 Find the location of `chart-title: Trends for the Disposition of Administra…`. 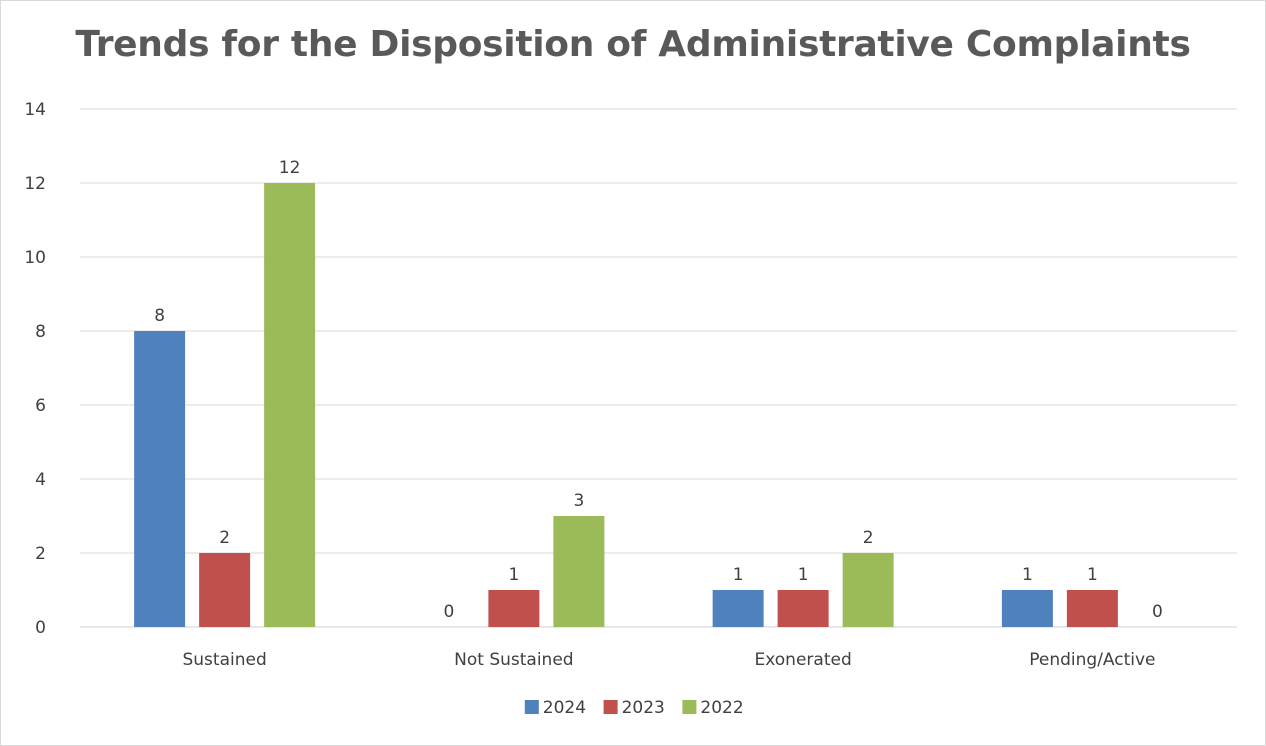

chart-title: Trends for the Disposition of Administra… is located at coordinates (633, 44).